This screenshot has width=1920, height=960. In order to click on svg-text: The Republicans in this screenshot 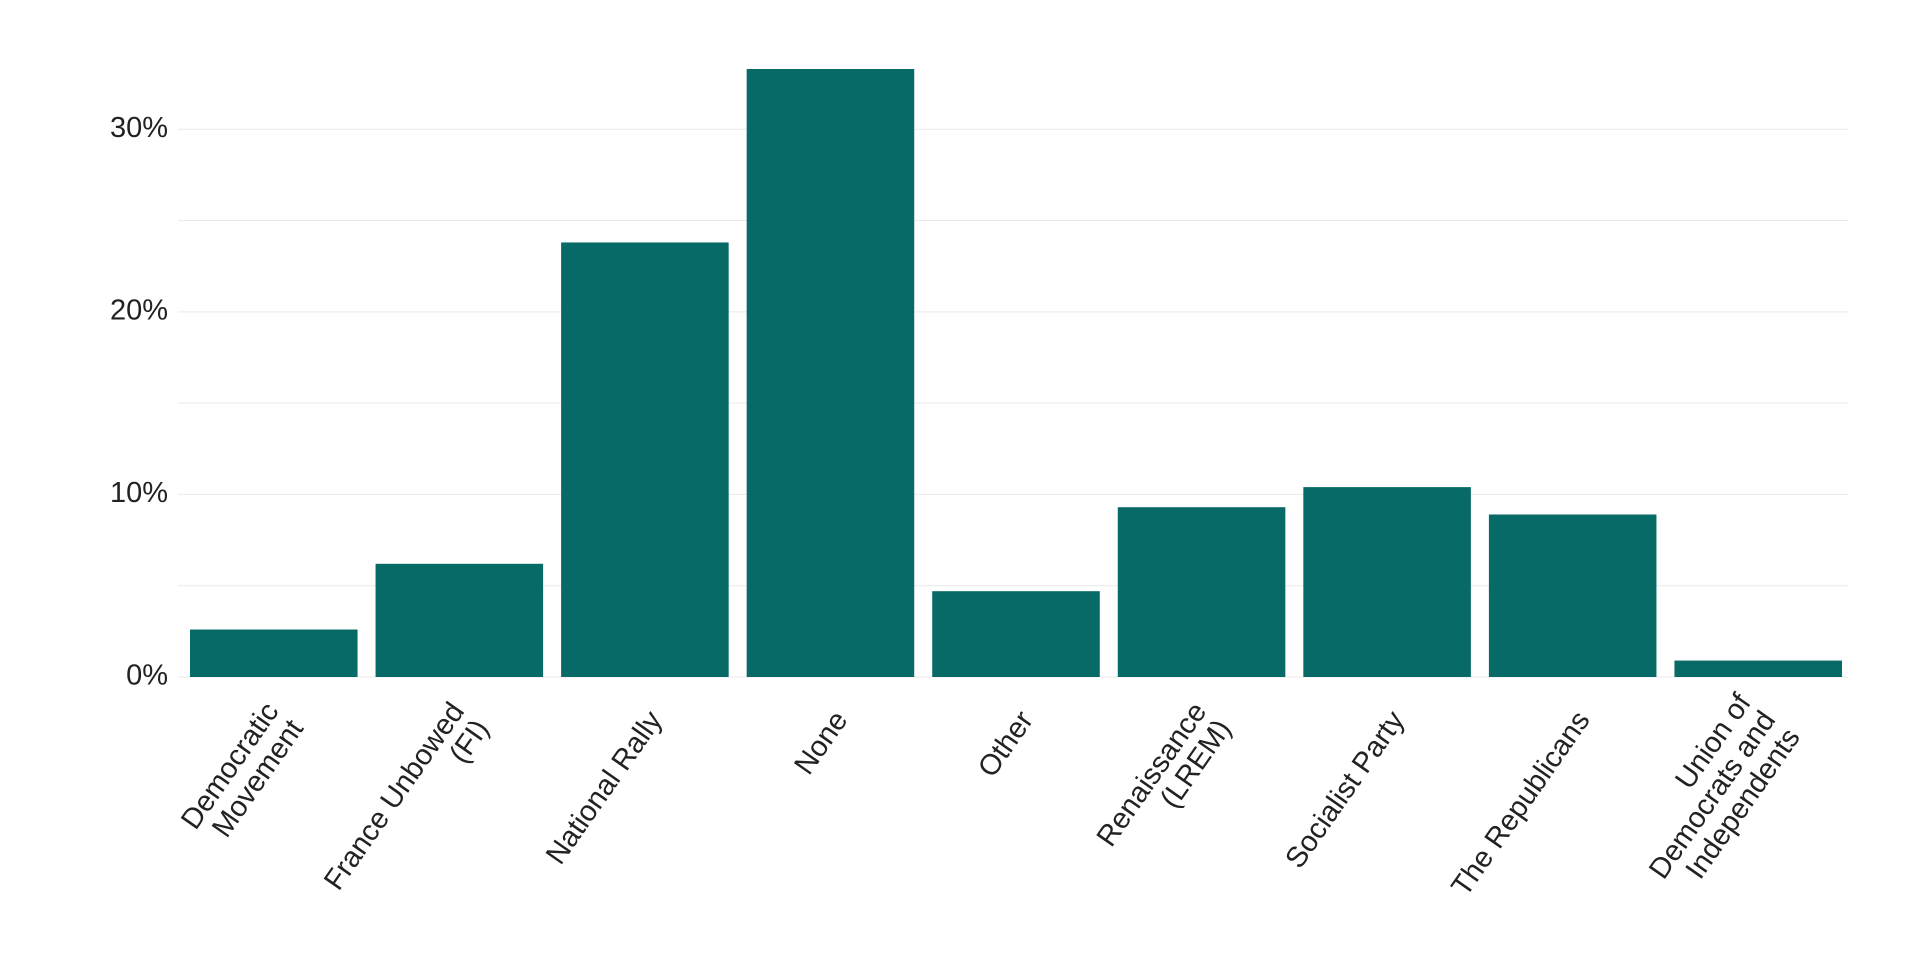, I will do `click(1521, 803)`.